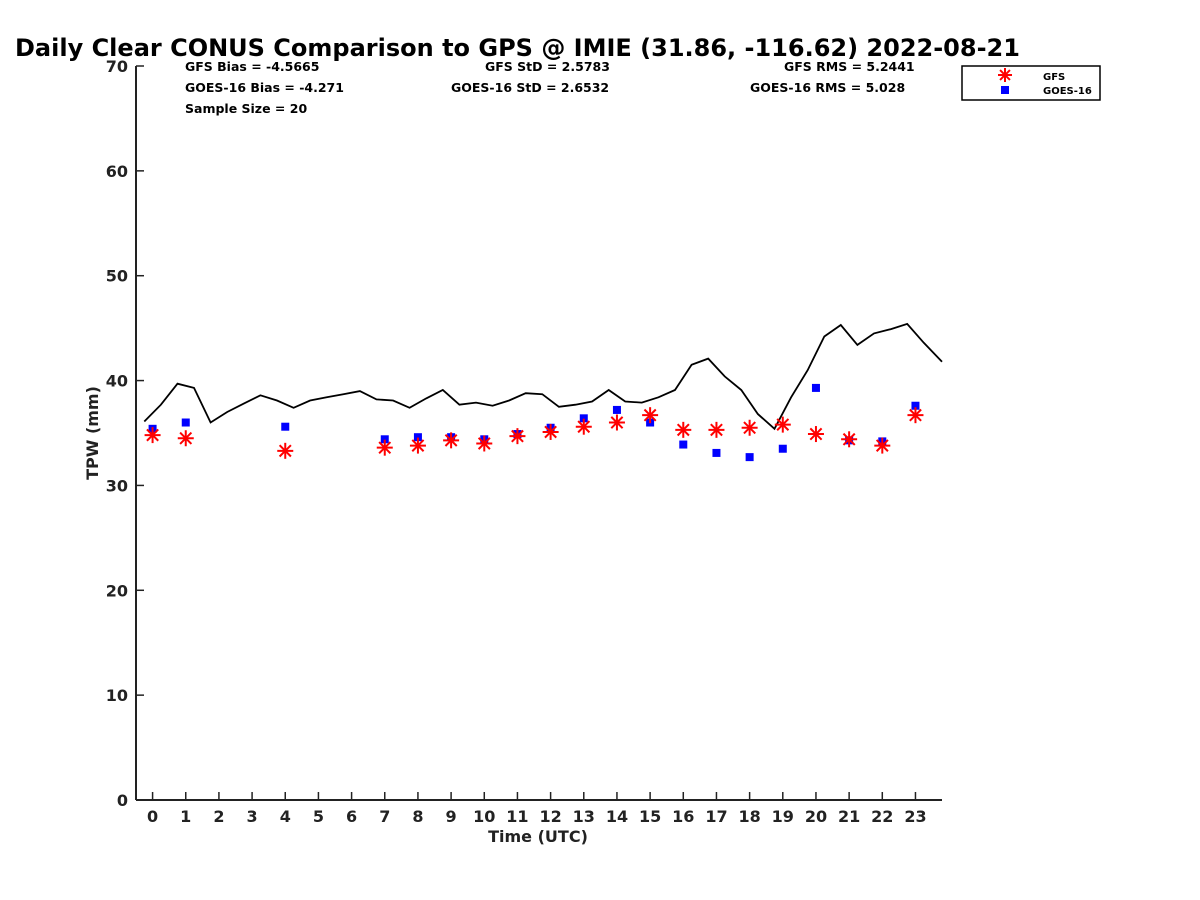  I want to click on x-tick-label: 22, so click(882, 816).